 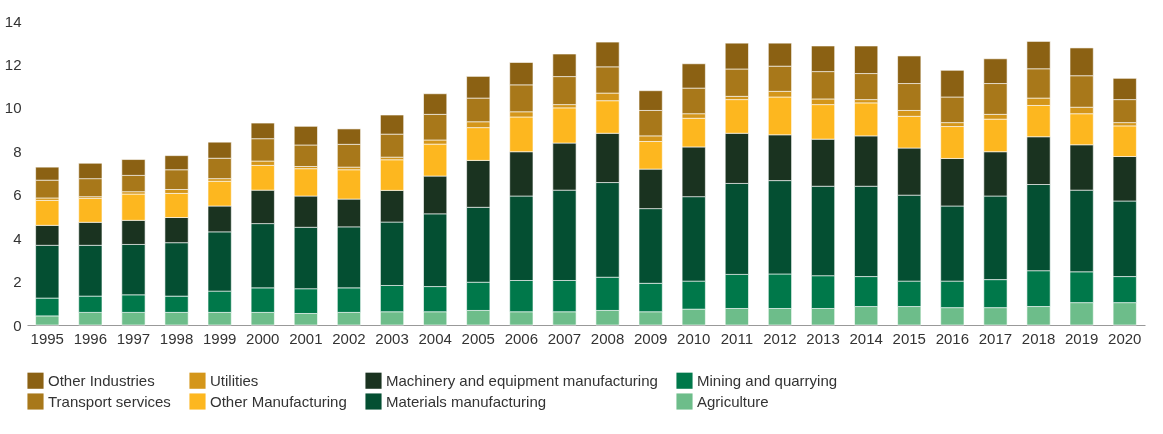 I want to click on x-tick-label: 2011, so click(x=736, y=338).